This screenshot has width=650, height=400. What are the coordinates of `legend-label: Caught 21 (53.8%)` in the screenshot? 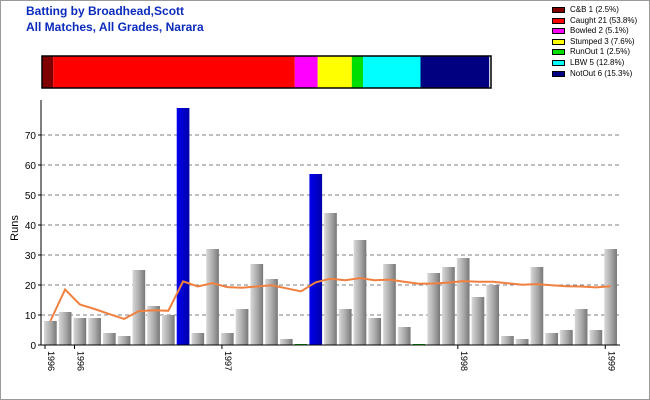 It's located at (604, 20).